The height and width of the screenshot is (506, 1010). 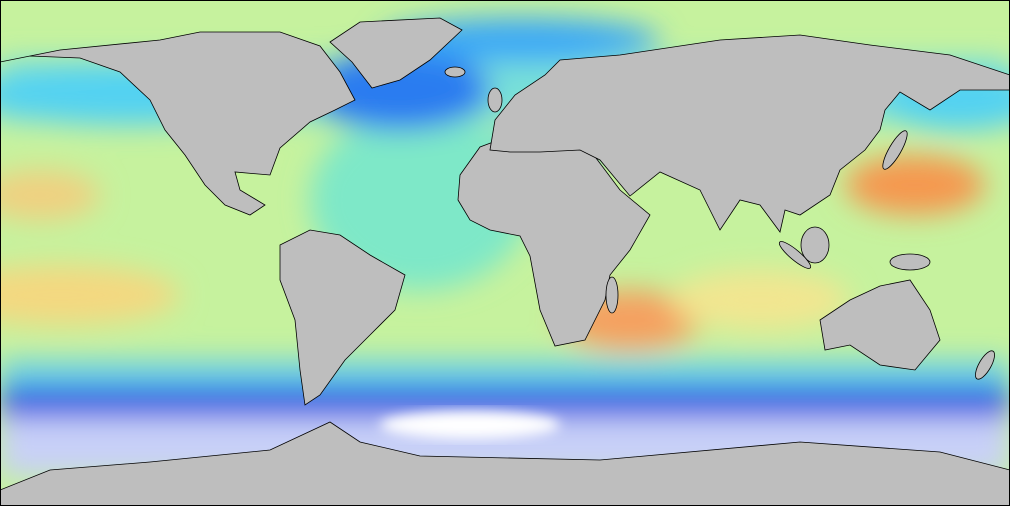 I want to click on britain, so click(x=495, y=100).